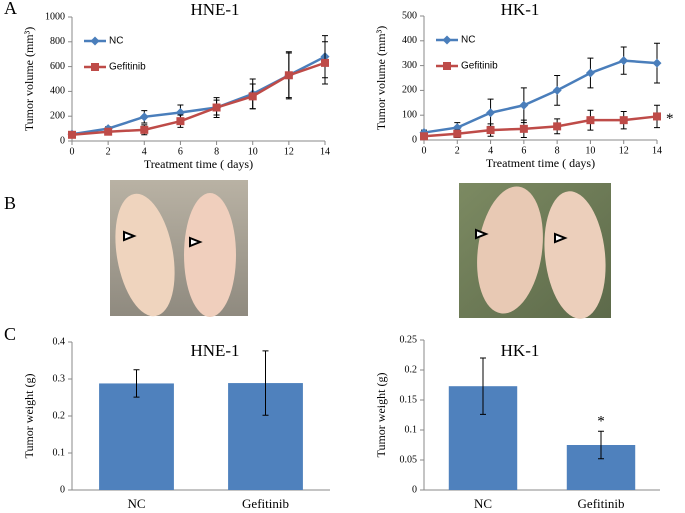 The image size is (685, 513). Describe the element at coordinates (10, 9) in the screenshot. I see `panel-label: A` at that location.